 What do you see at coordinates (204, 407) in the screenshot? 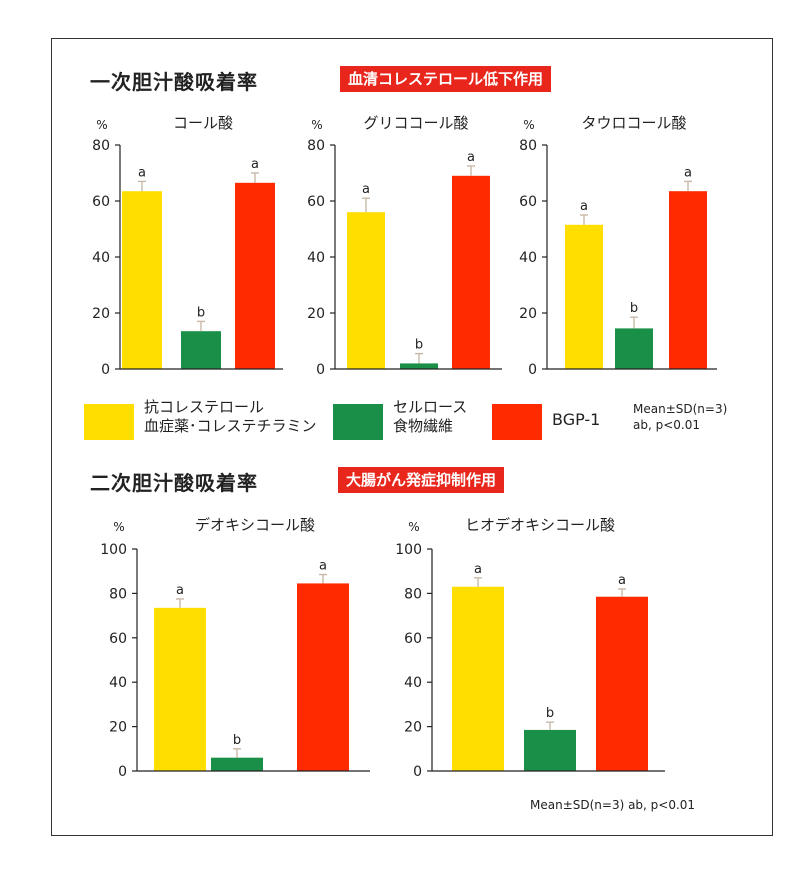
I see `legend-label-line: 抗コレステロール` at bounding box center [204, 407].